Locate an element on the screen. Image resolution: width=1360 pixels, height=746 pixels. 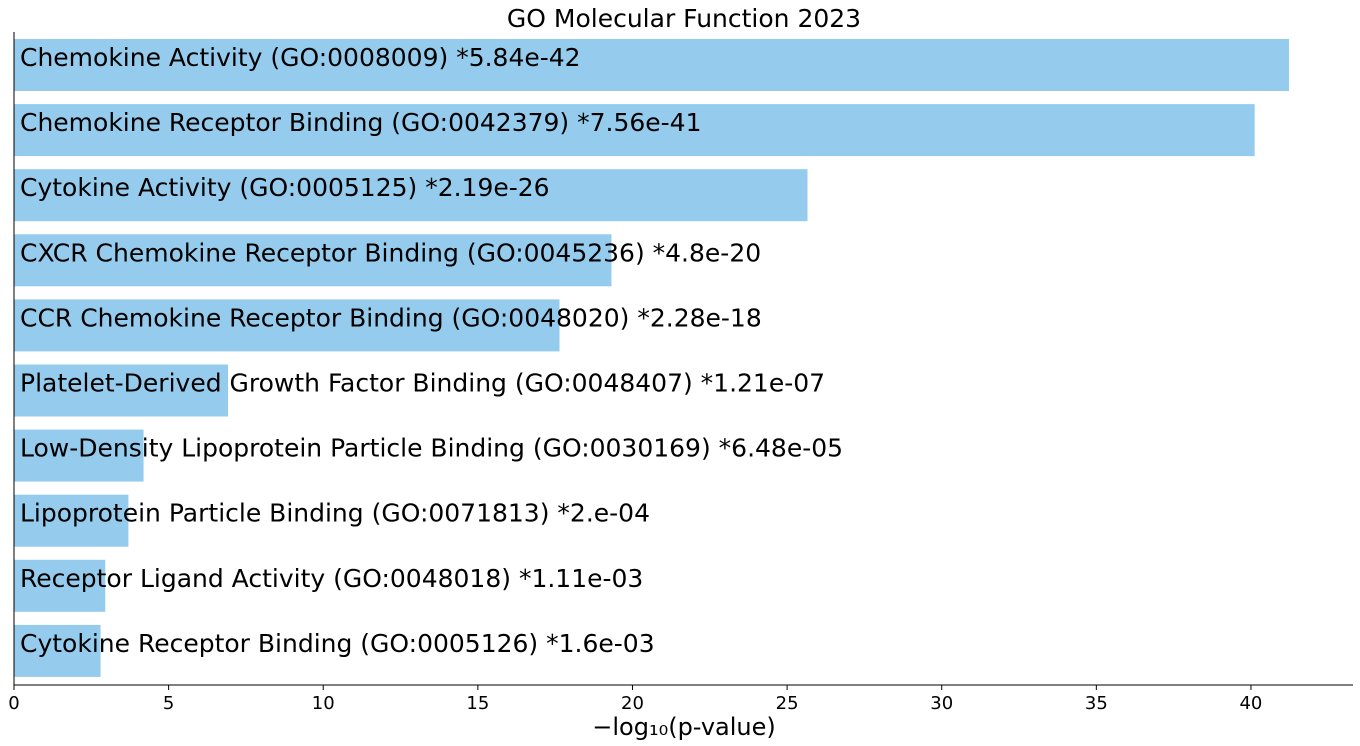
x-tick-label-0: 0 is located at coordinates (13, 703).